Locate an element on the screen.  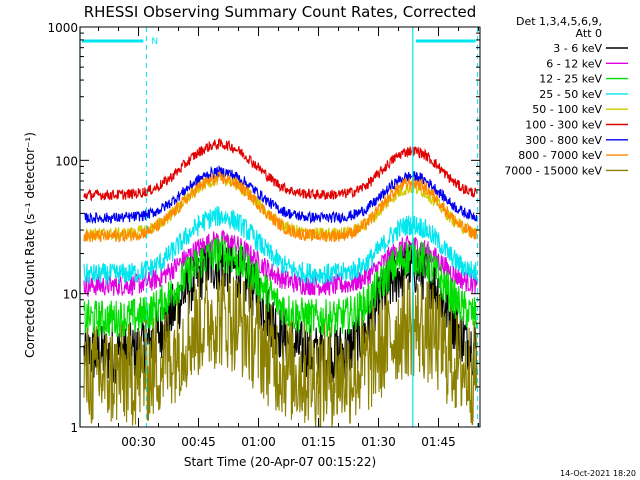
x-axis-label: Start Time (20-Apr-07 00:15:22) is located at coordinates (280, 462).